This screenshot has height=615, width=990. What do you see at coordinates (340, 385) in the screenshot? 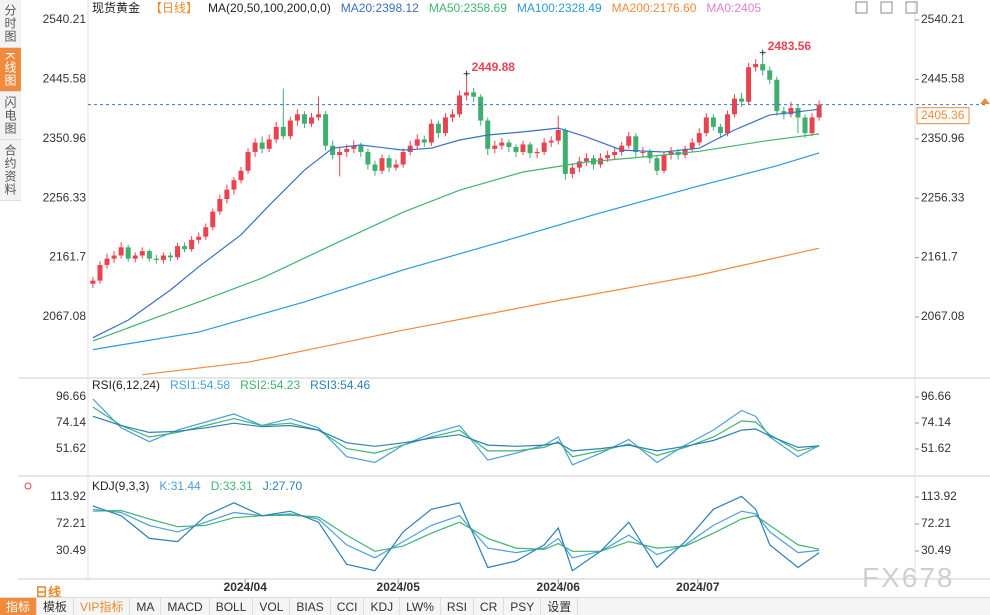
I see `legend-entry: RSI3:54.46` at bounding box center [340, 385].